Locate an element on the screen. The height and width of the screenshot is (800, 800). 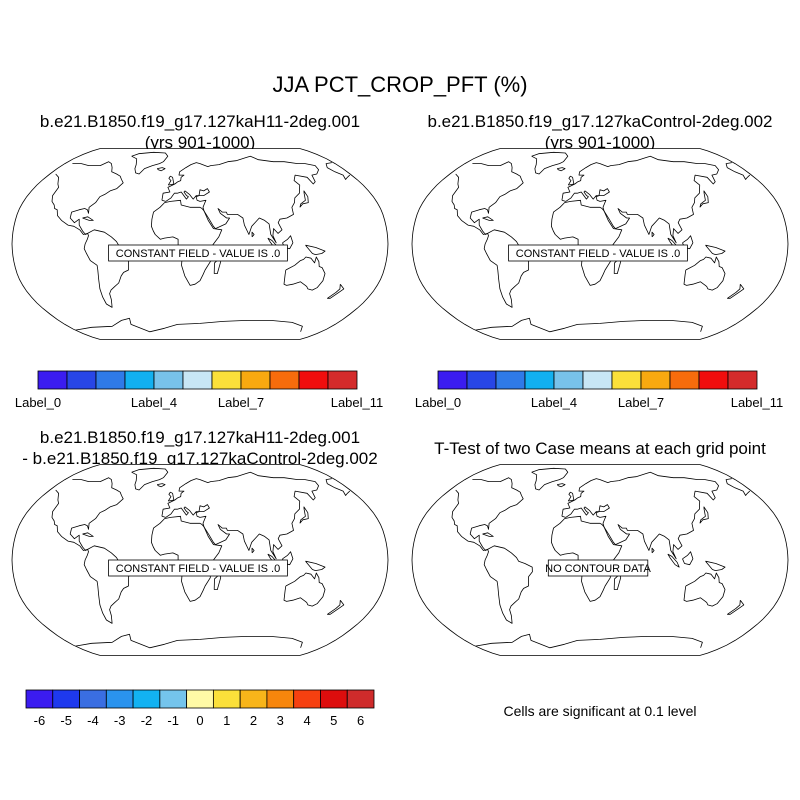
panel-4-message-box is located at coordinates (598, 568).